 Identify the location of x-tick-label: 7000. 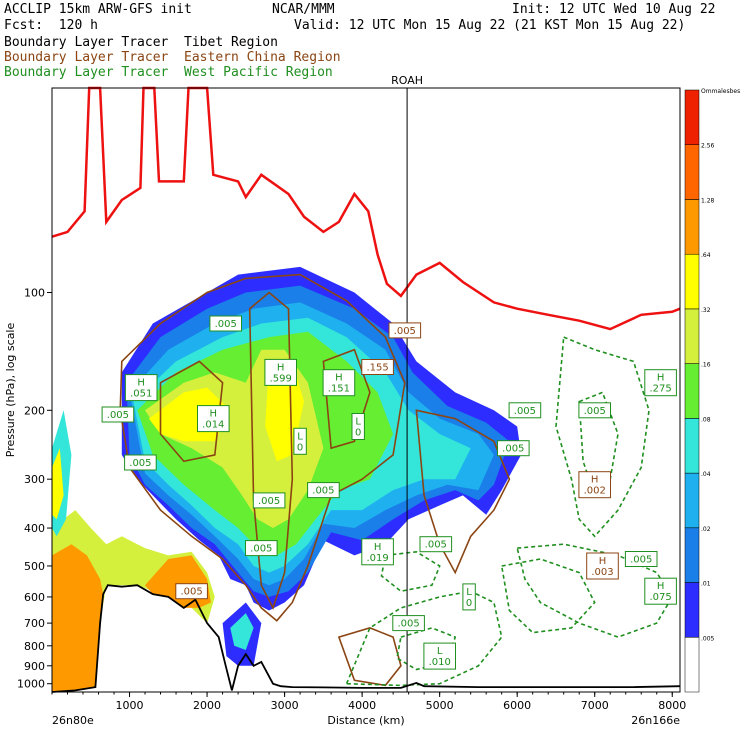
(595, 705).